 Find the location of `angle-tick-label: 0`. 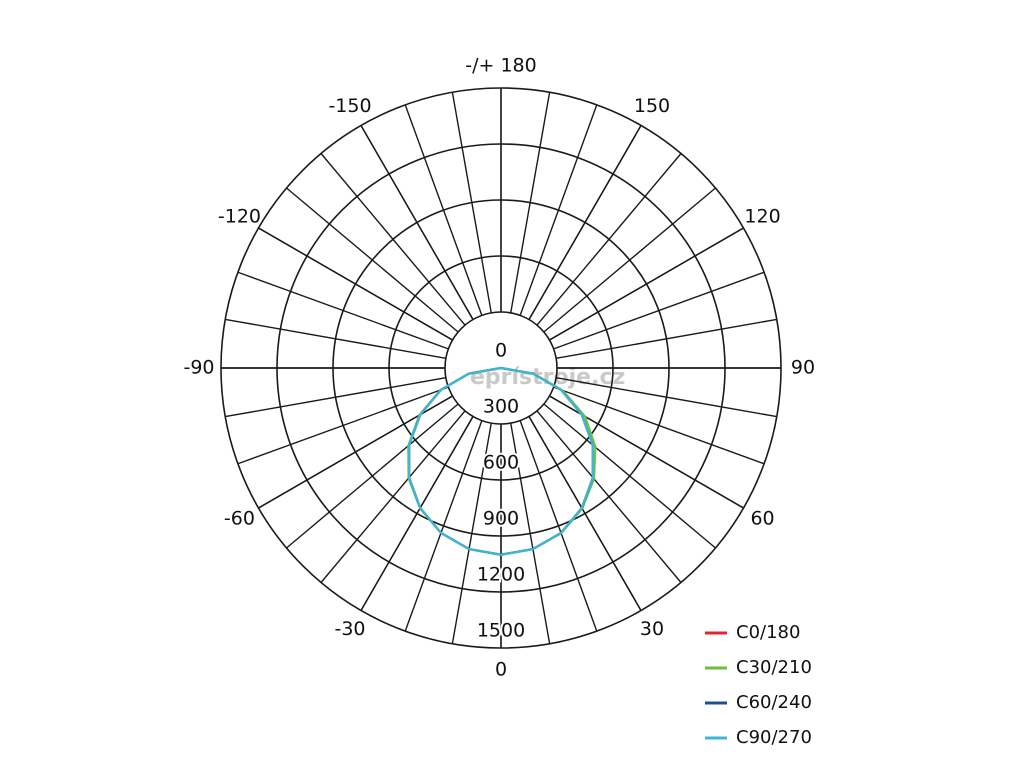

angle-tick-label: 0 is located at coordinates (501, 670).